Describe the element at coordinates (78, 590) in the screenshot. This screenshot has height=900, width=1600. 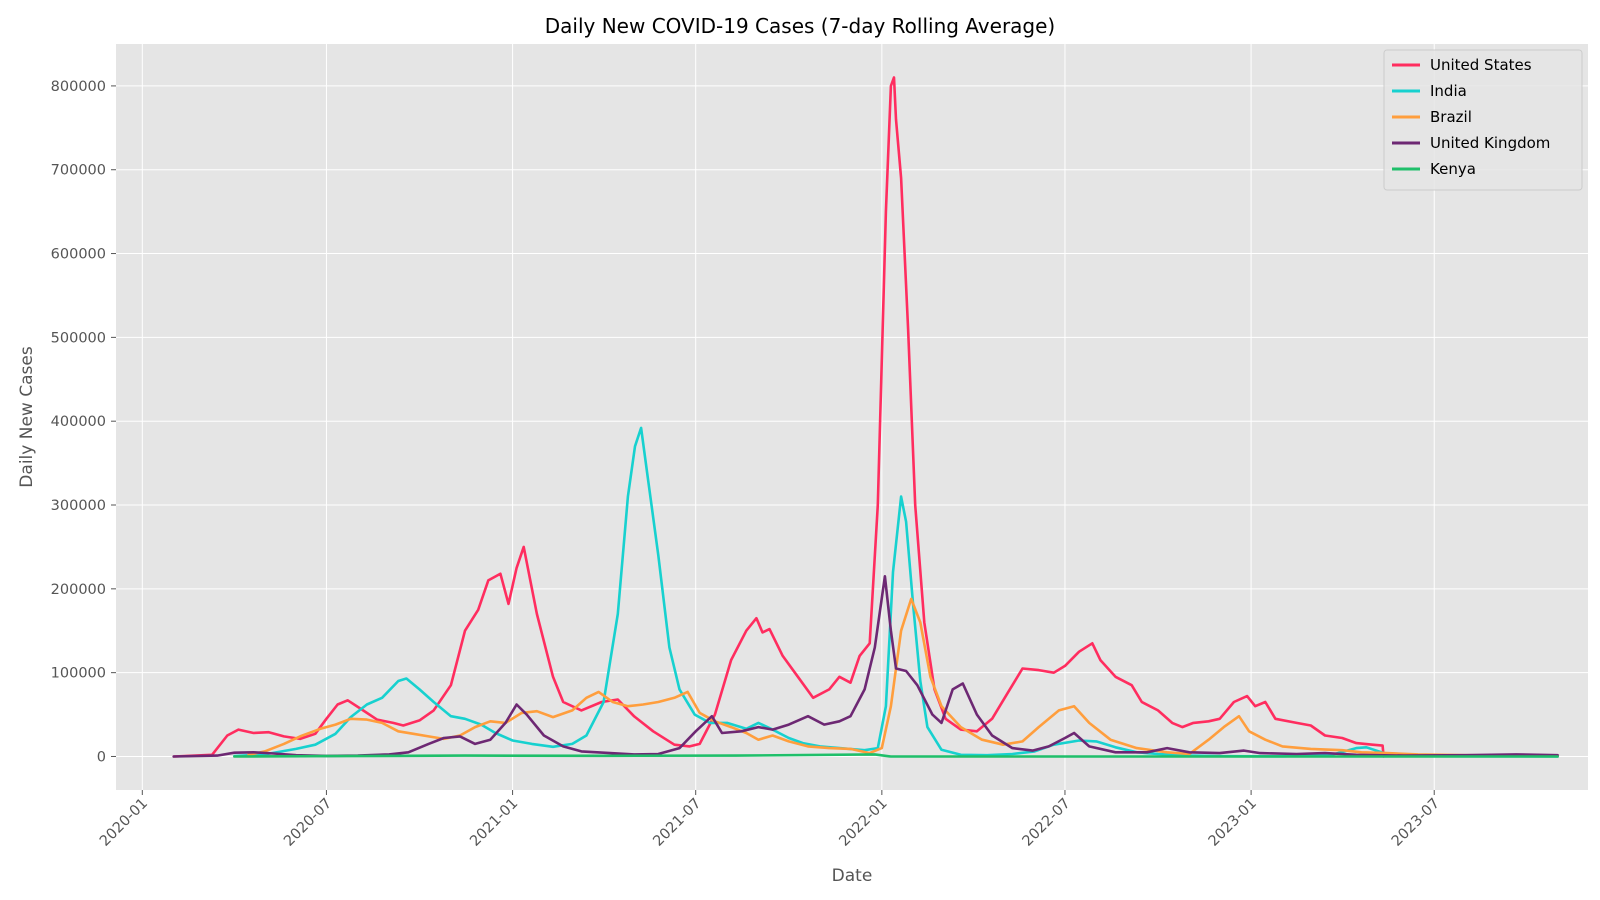
I see `y-tick-label: 200000` at that location.